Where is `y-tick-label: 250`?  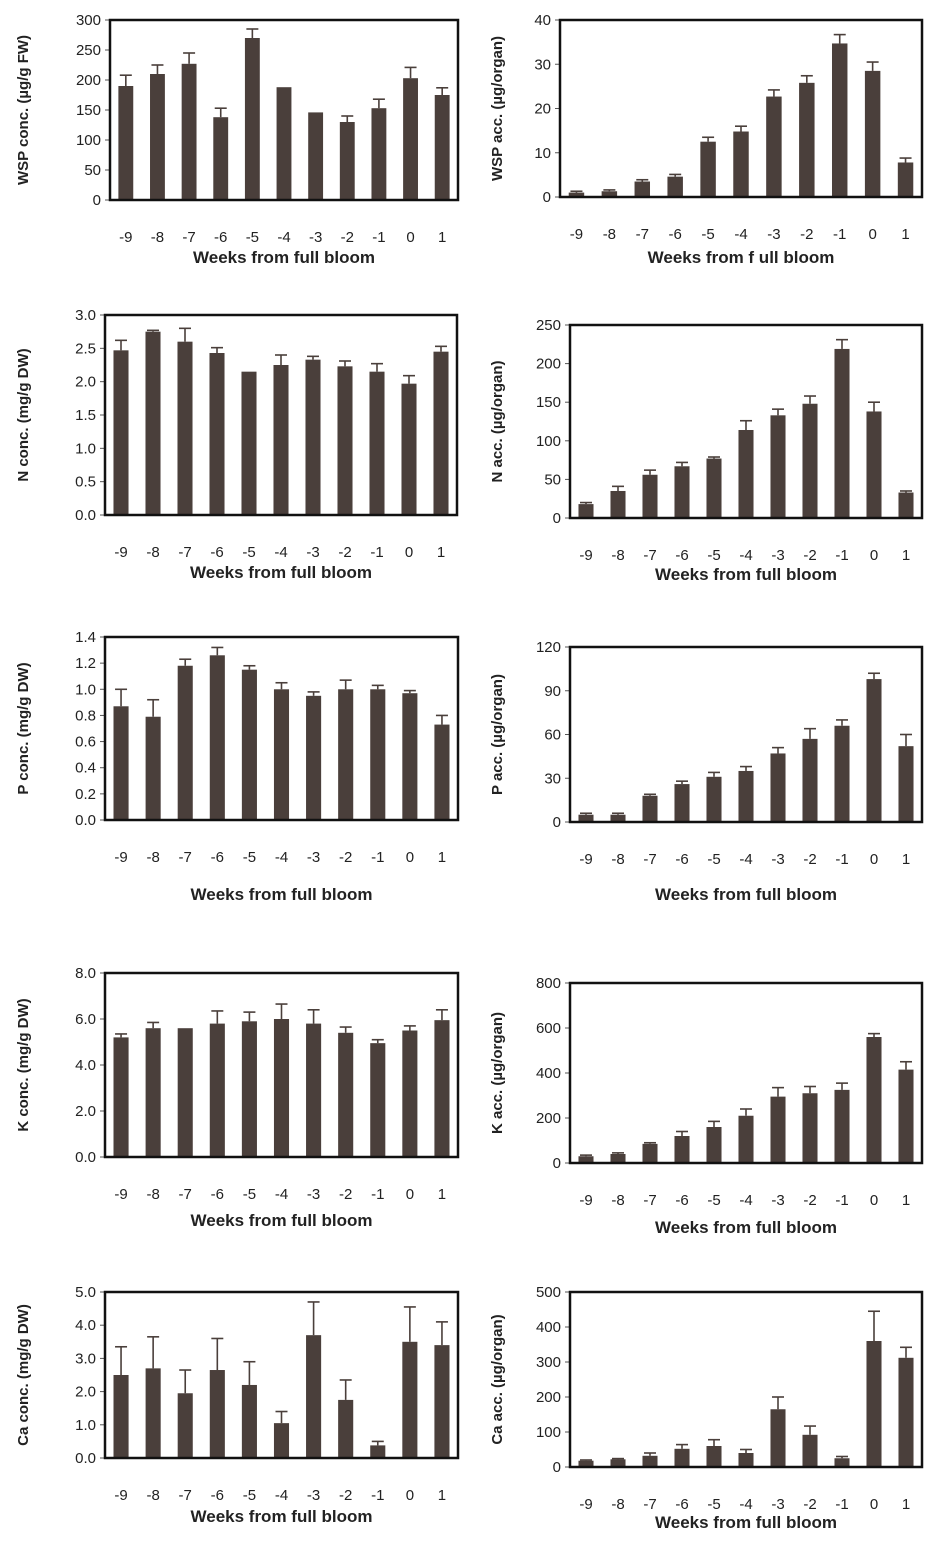 y-tick-label: 250 is located at coordinates (88, 50).